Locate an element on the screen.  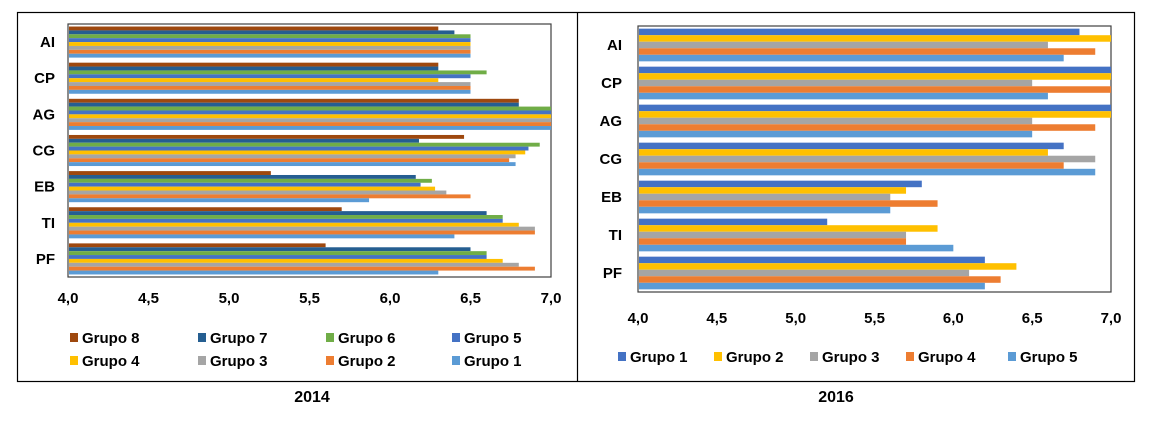
legend-item: Grupo 2 is located at coordinates (749, 357).